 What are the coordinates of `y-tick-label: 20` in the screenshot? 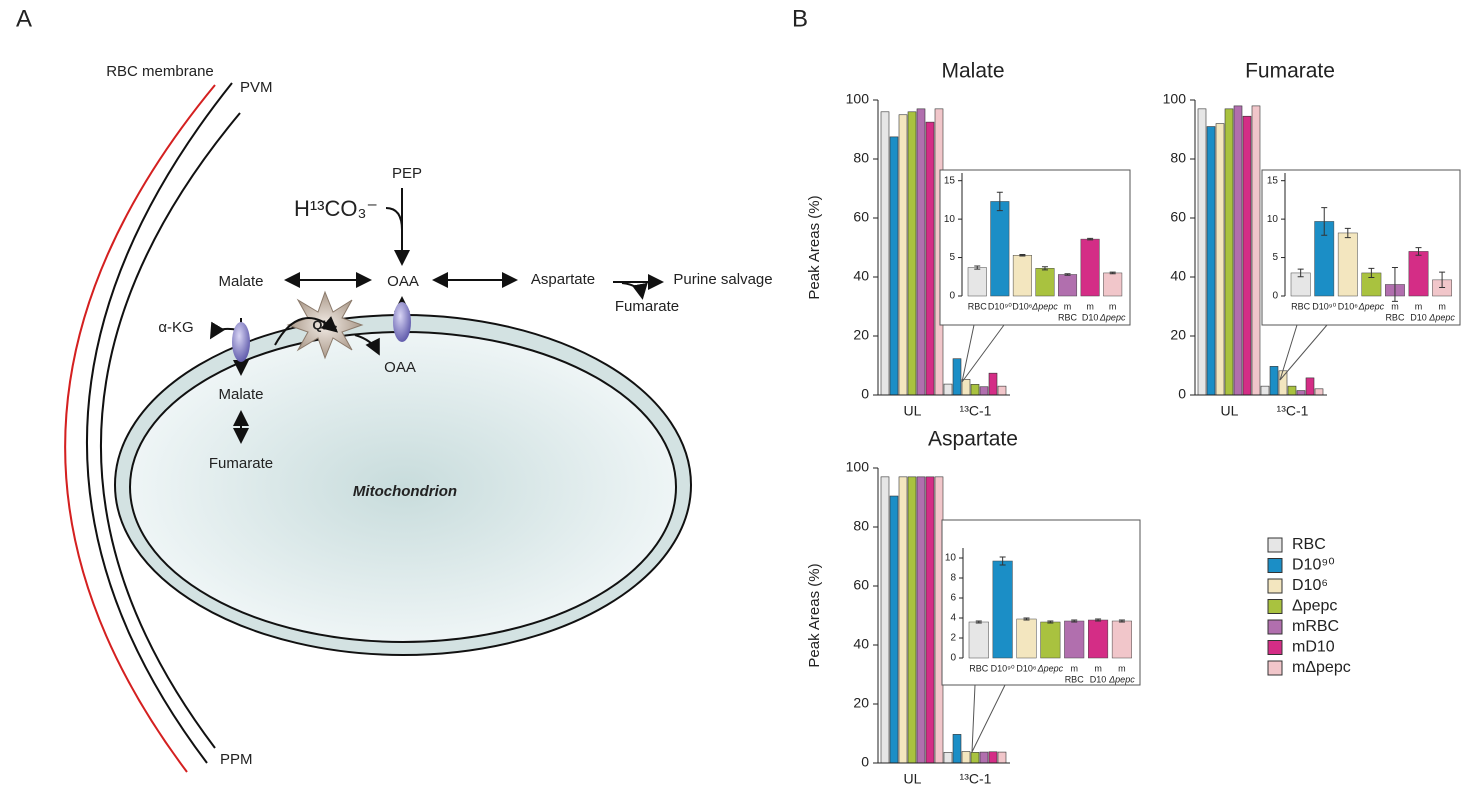 It's located at (861, 335).